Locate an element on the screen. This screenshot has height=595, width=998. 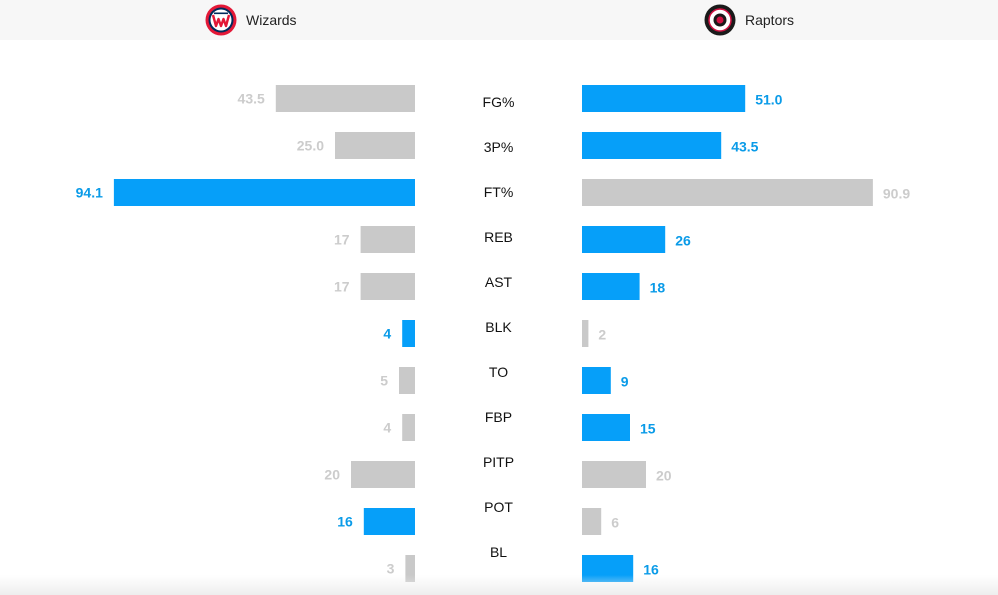
value-label-raptors-7: 15 is located at coordinates (648, 429).